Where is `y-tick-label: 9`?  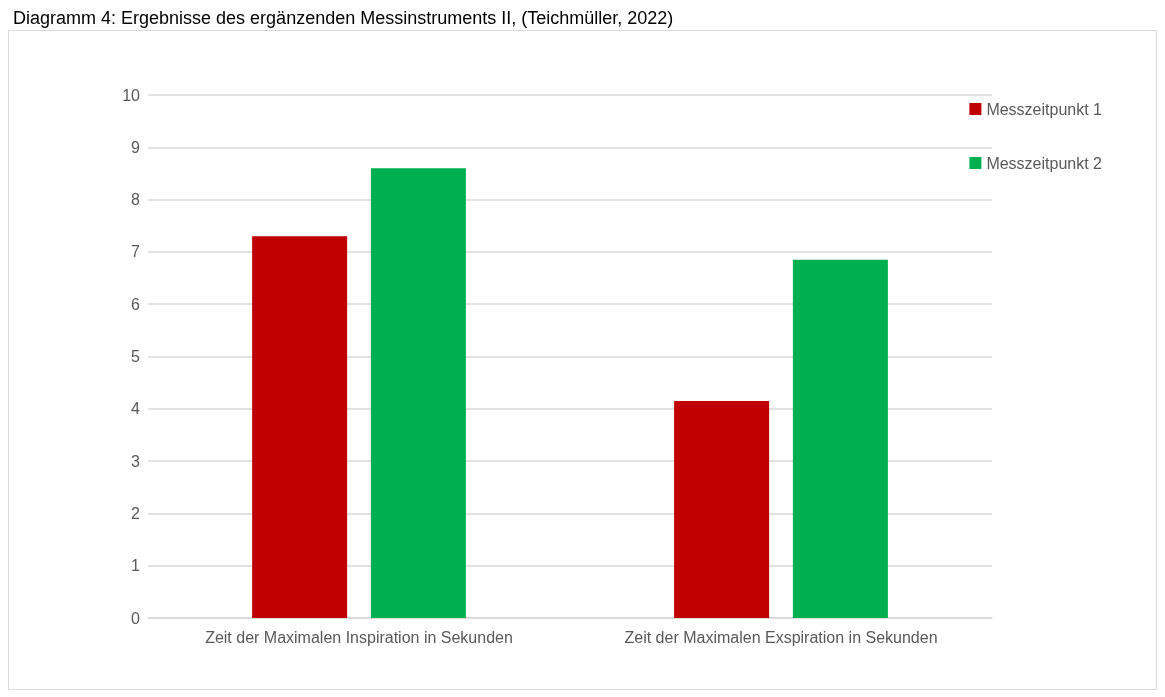
y-tick-label: 9 is located at coordinates (136, 147).